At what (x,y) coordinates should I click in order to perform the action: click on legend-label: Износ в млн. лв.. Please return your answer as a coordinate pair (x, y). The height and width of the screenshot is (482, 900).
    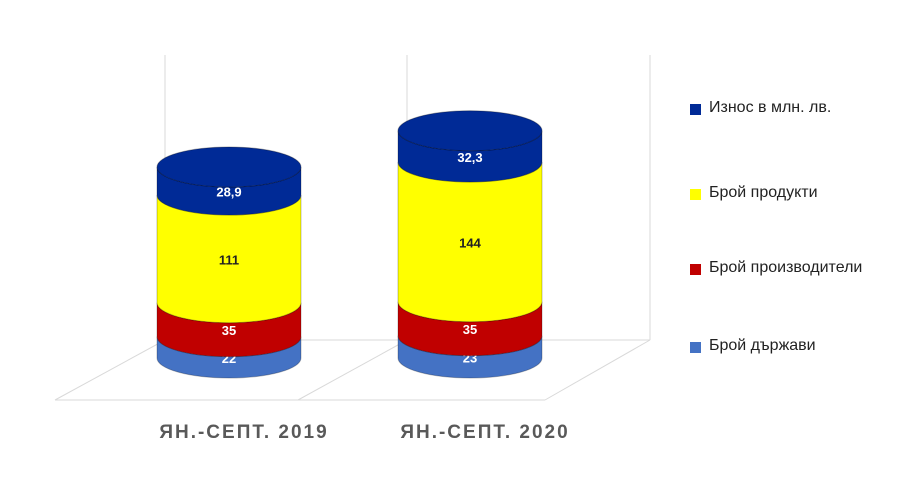
    Looking at the image, I should click on (770, 107).